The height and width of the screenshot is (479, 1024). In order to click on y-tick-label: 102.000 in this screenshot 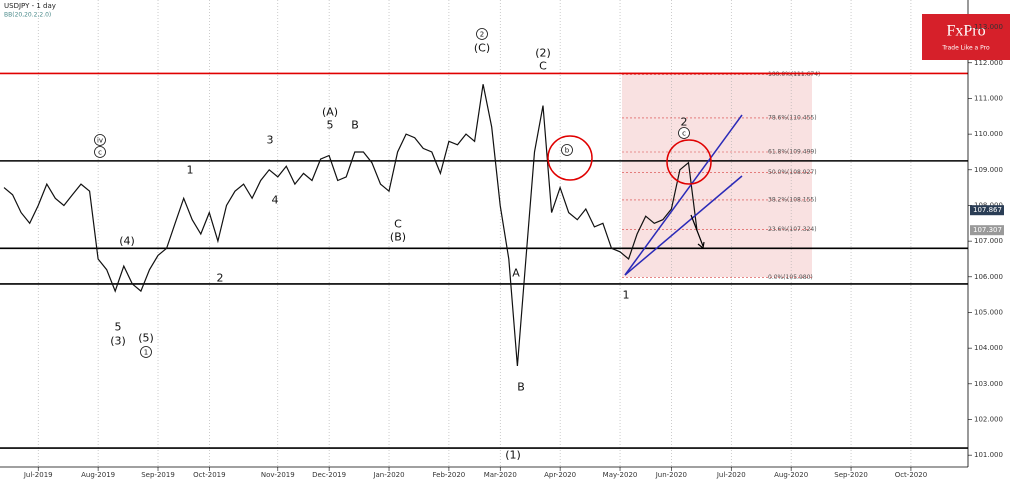, I will do `click(988, 419)`.